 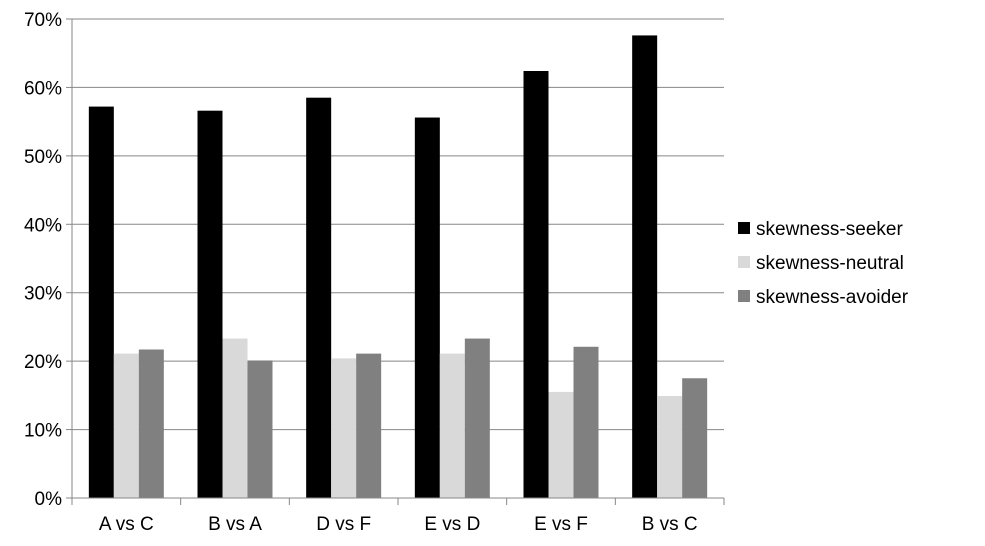 I want to click on x-tick-label: D vs F, so click(x=343, y=524).